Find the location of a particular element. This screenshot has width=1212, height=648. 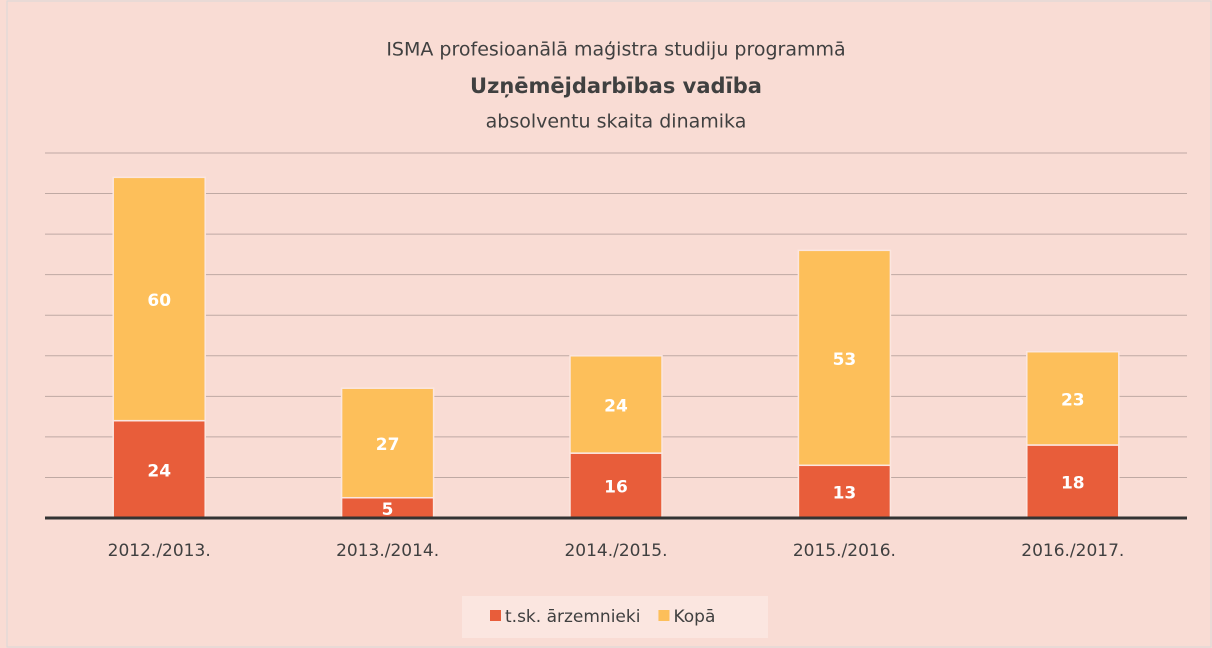

data-label: 13 is located at coordinates (845, 494).